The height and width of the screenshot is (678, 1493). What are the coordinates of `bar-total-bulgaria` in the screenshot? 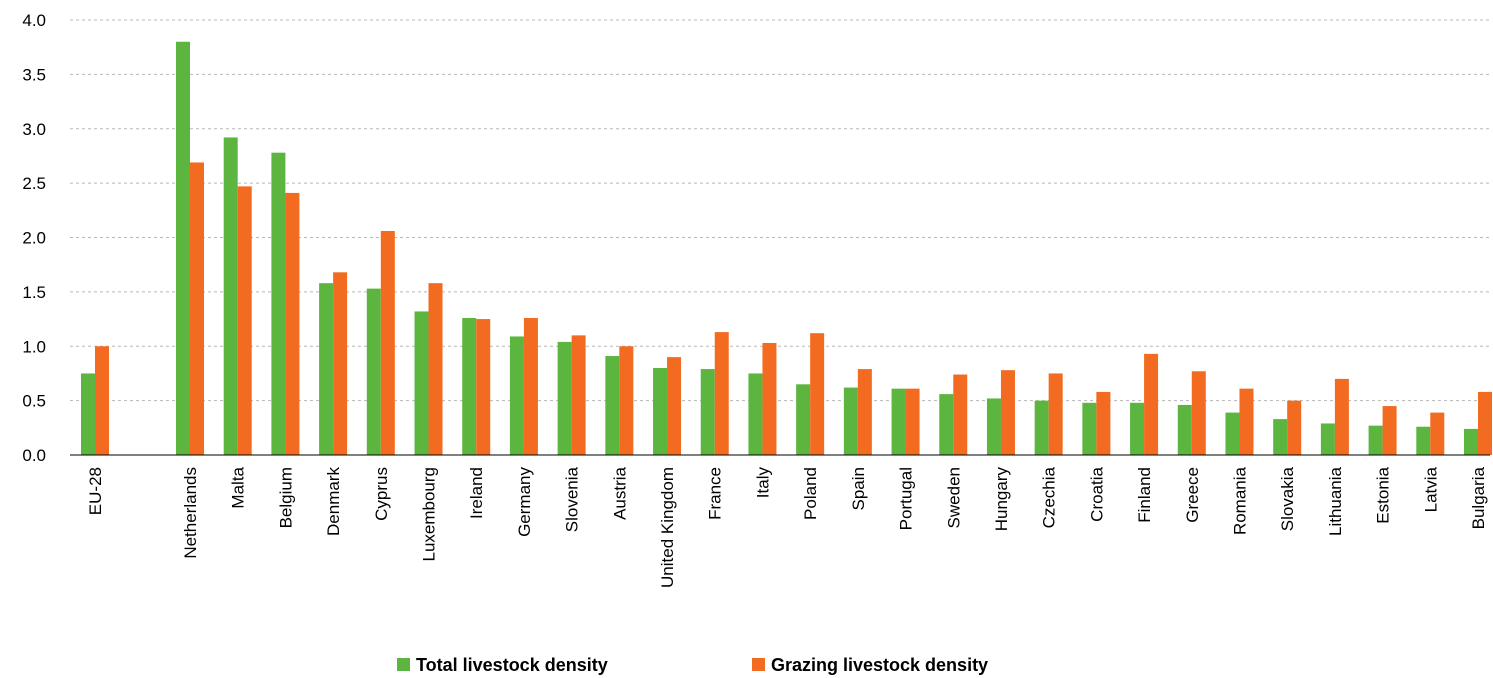 It's located at (1471, 441).